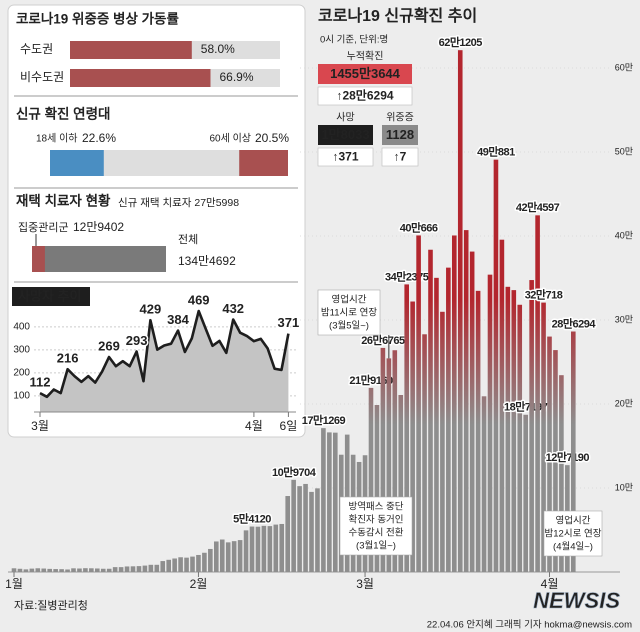  I want to click on value-label: 12만9402, so click(98, 227).